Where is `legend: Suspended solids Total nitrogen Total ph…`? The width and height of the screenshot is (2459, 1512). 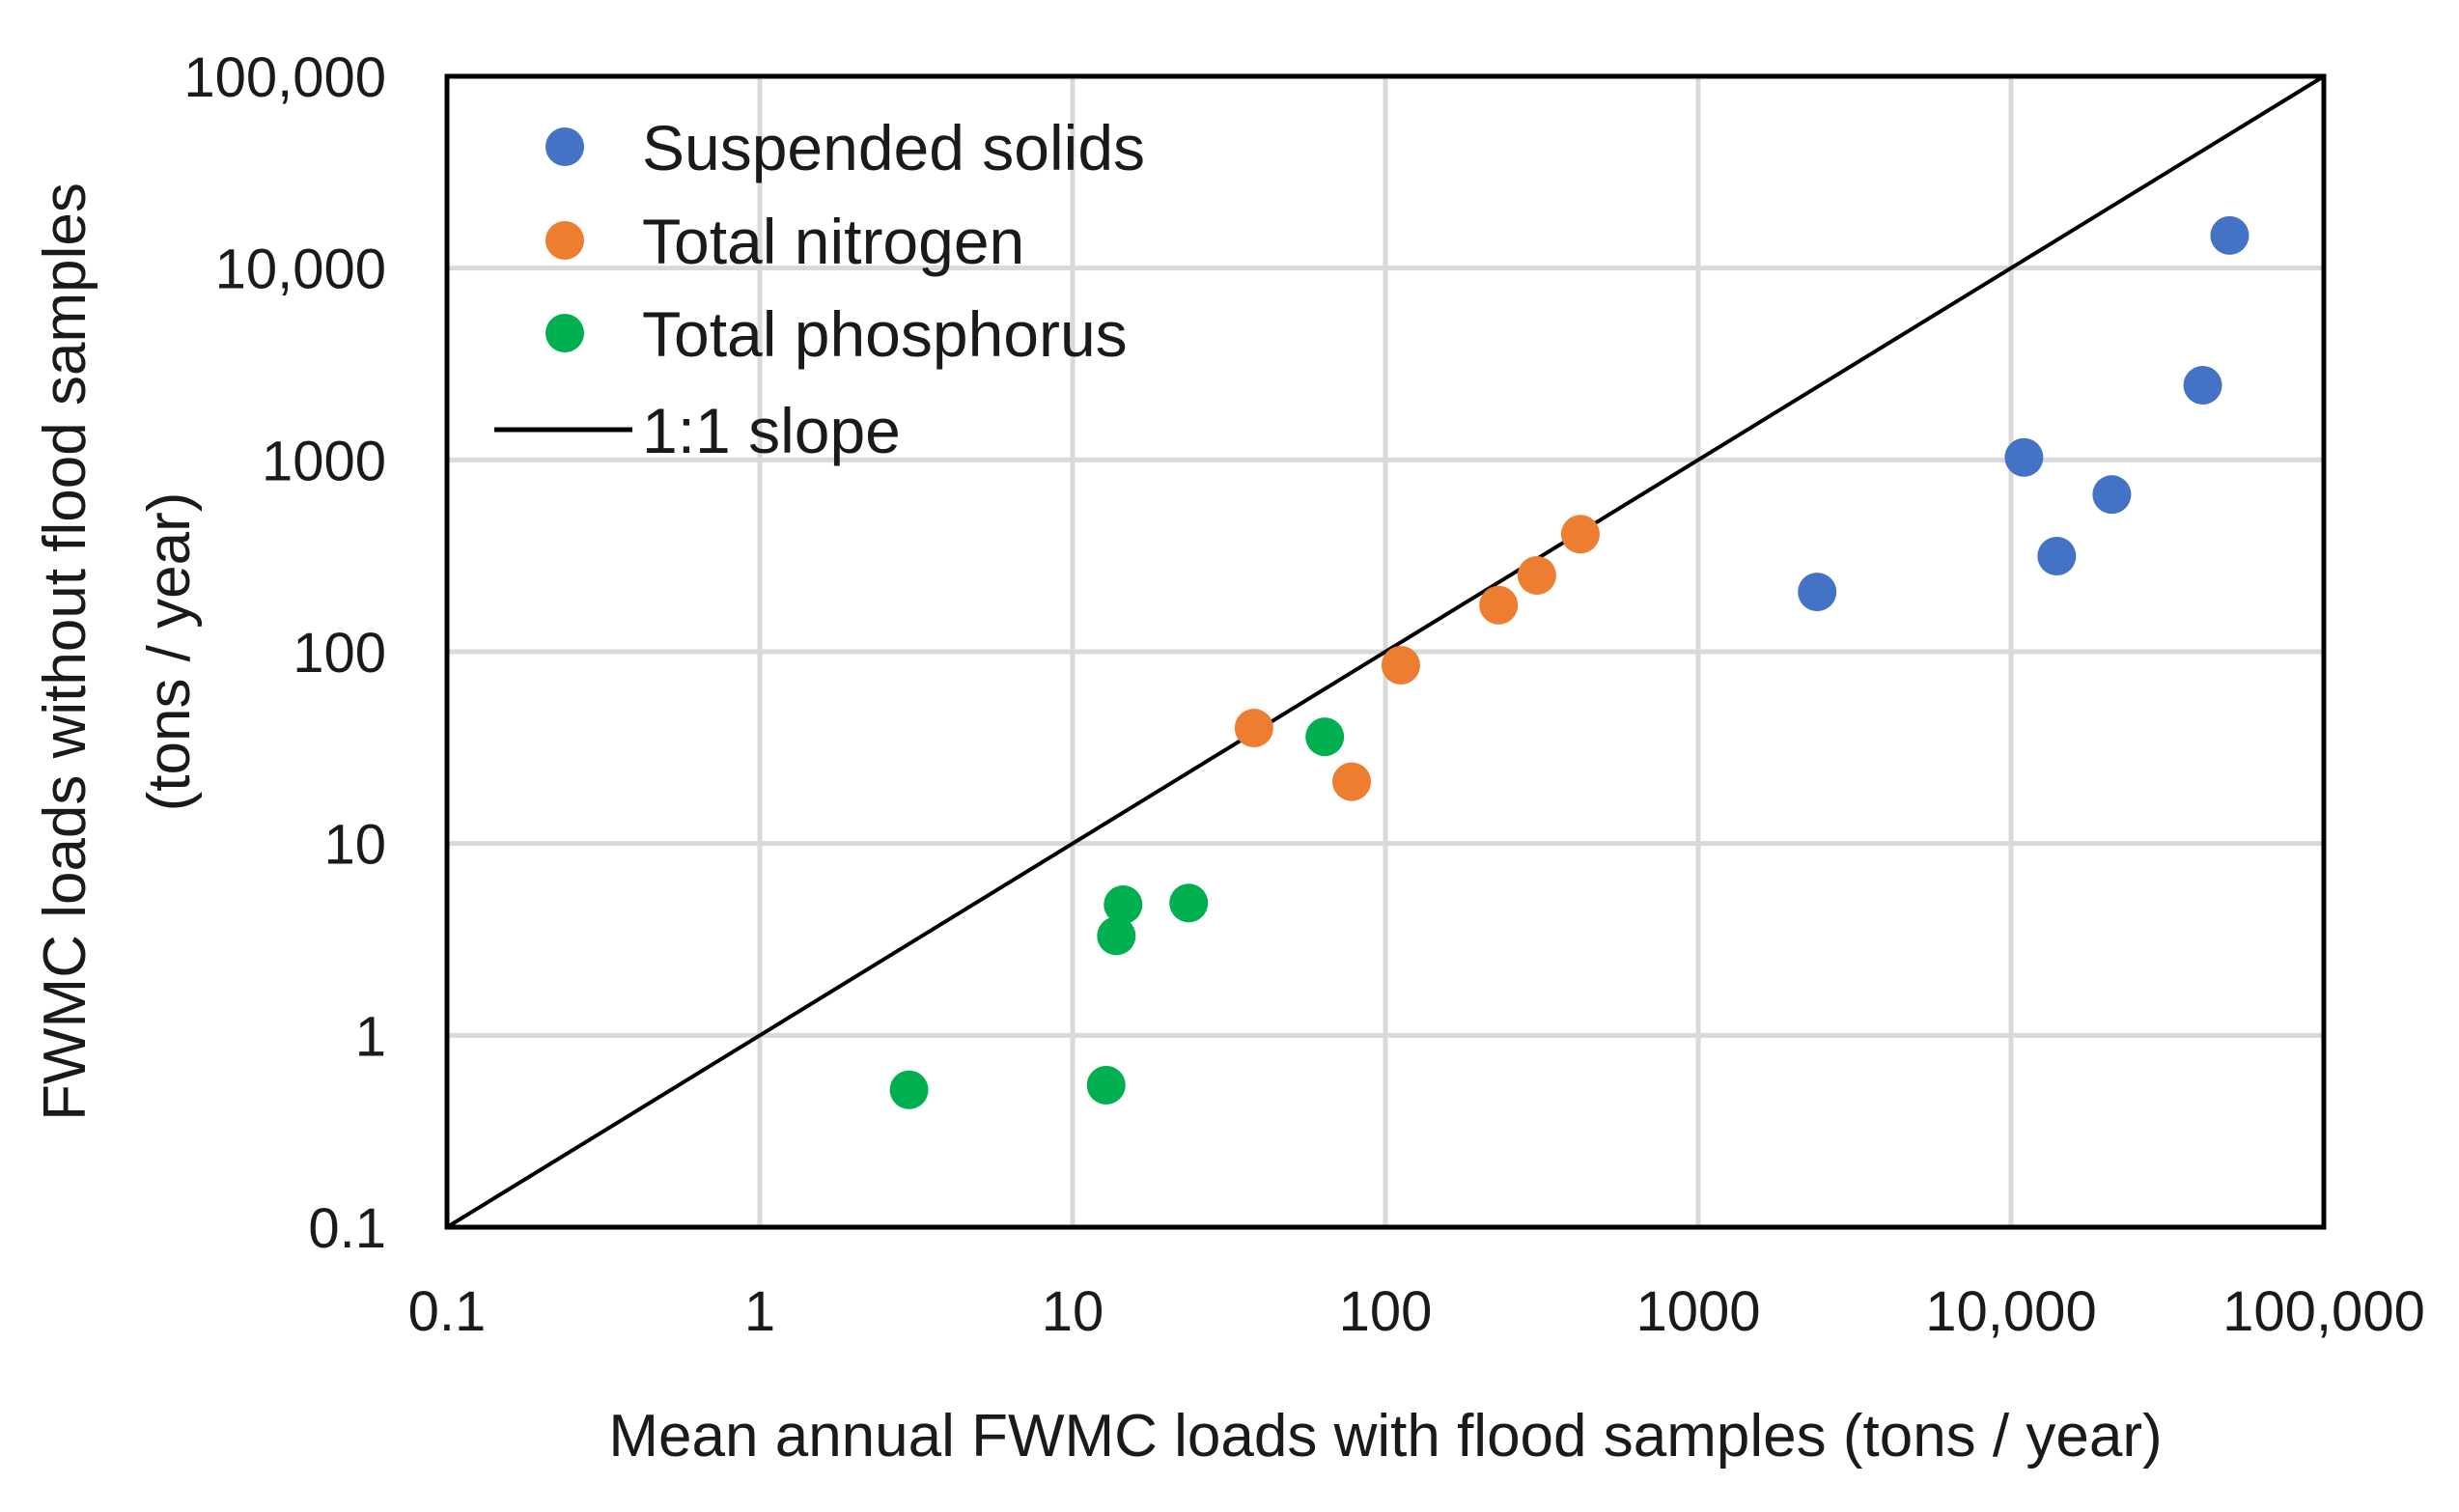
legend: Suspended solids Total nitrogen Total ph… is located at coordinates (819, 289).